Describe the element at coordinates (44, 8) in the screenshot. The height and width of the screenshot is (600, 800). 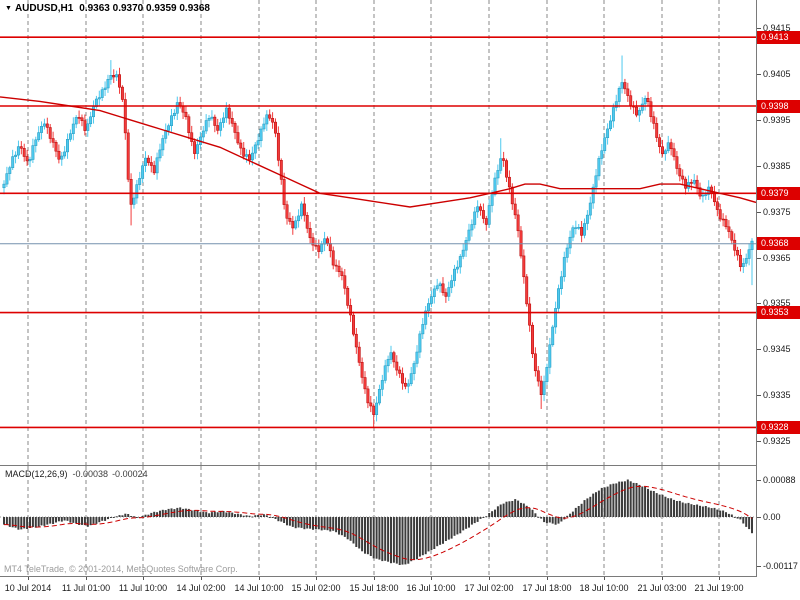
I see `symbol-period-label: AUDUSD,H1` at that location.